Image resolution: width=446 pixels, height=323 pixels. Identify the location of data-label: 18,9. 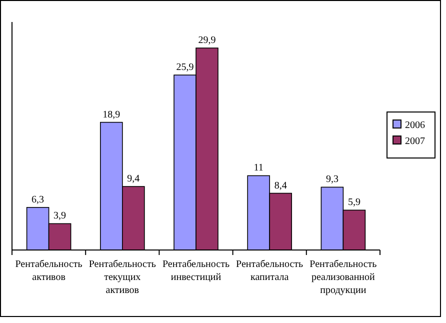
(111, 114).